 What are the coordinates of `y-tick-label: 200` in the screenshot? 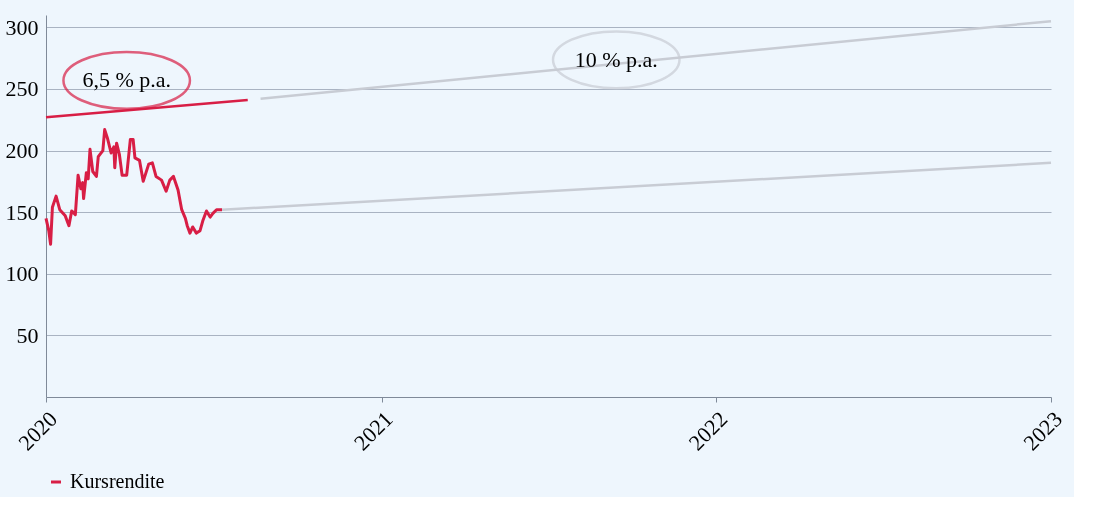 It's located at (22, 151).